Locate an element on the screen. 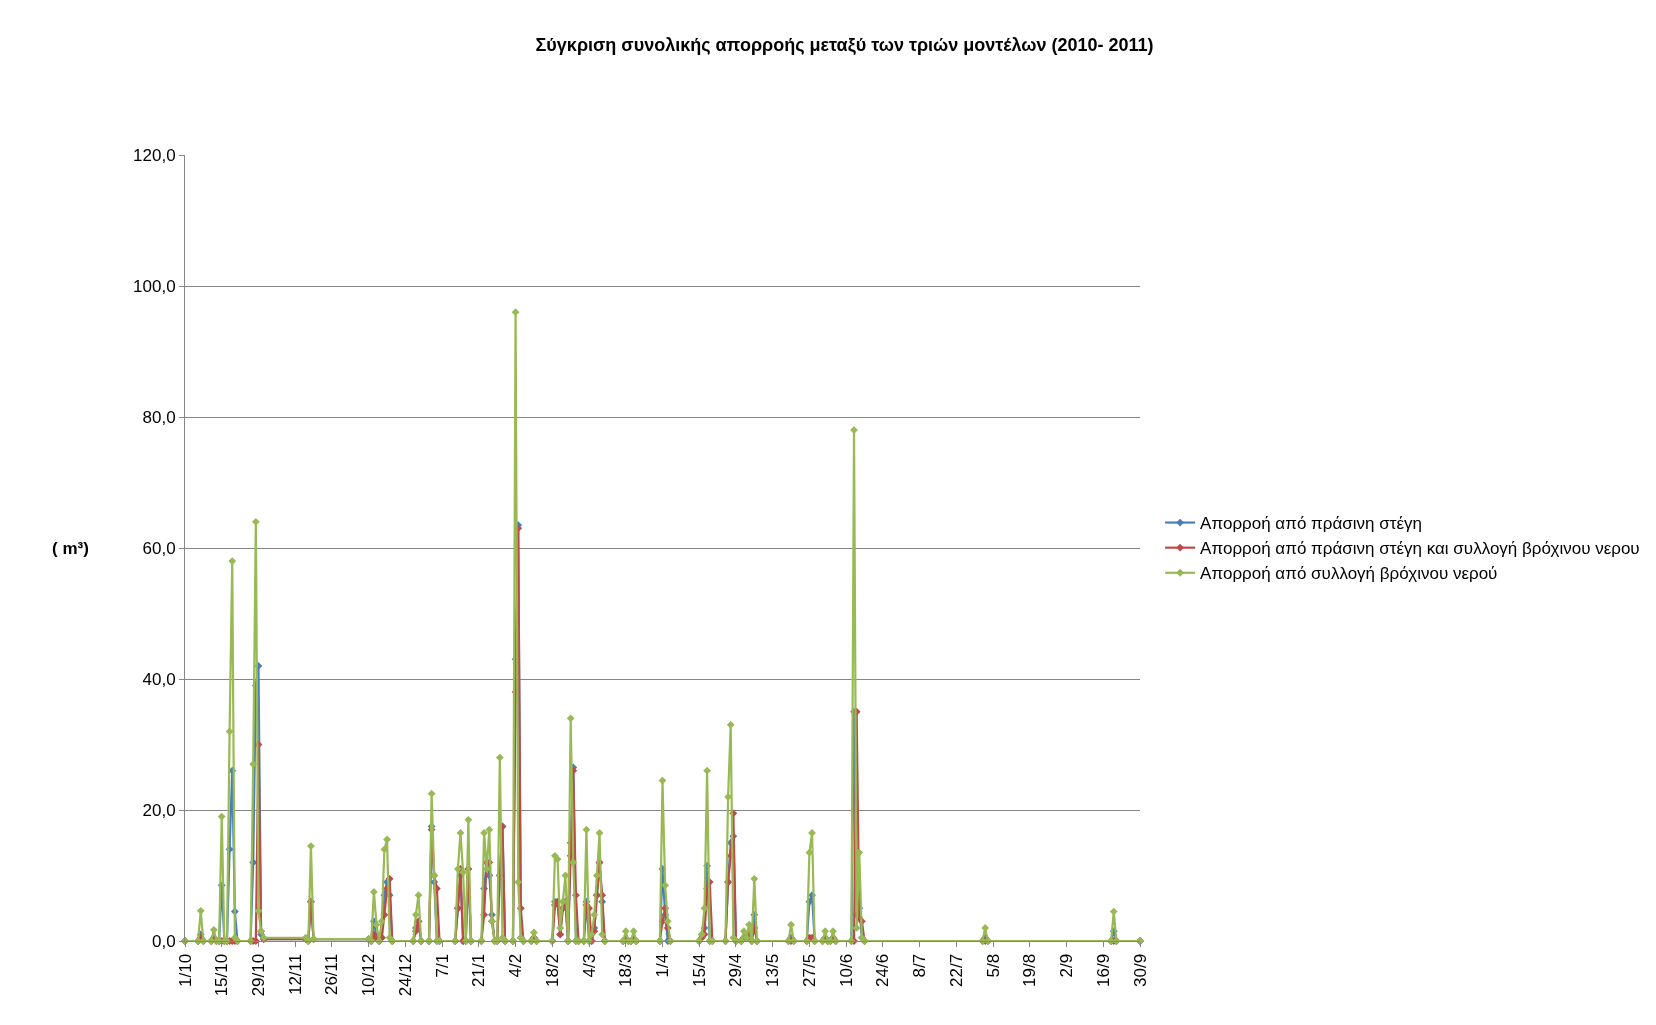  x-tick-label: 4/2 is located at coordinates (516, 965).